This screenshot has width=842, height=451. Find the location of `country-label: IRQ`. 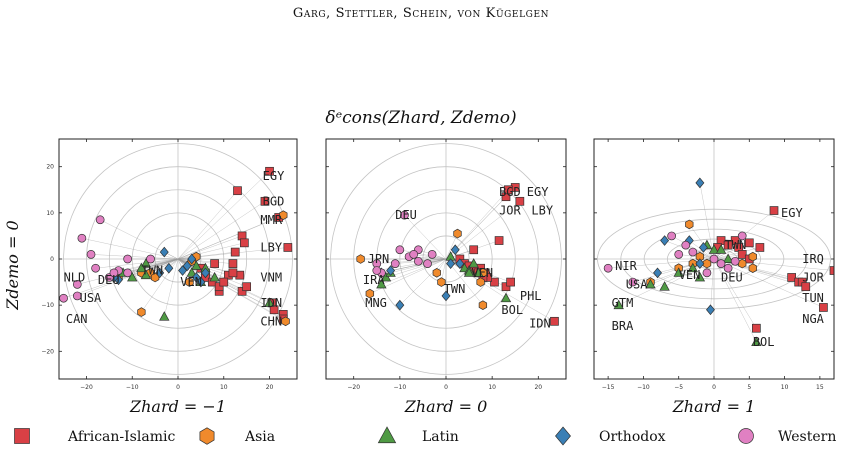

country-label: IRQ is located at coordinates (813, 259).